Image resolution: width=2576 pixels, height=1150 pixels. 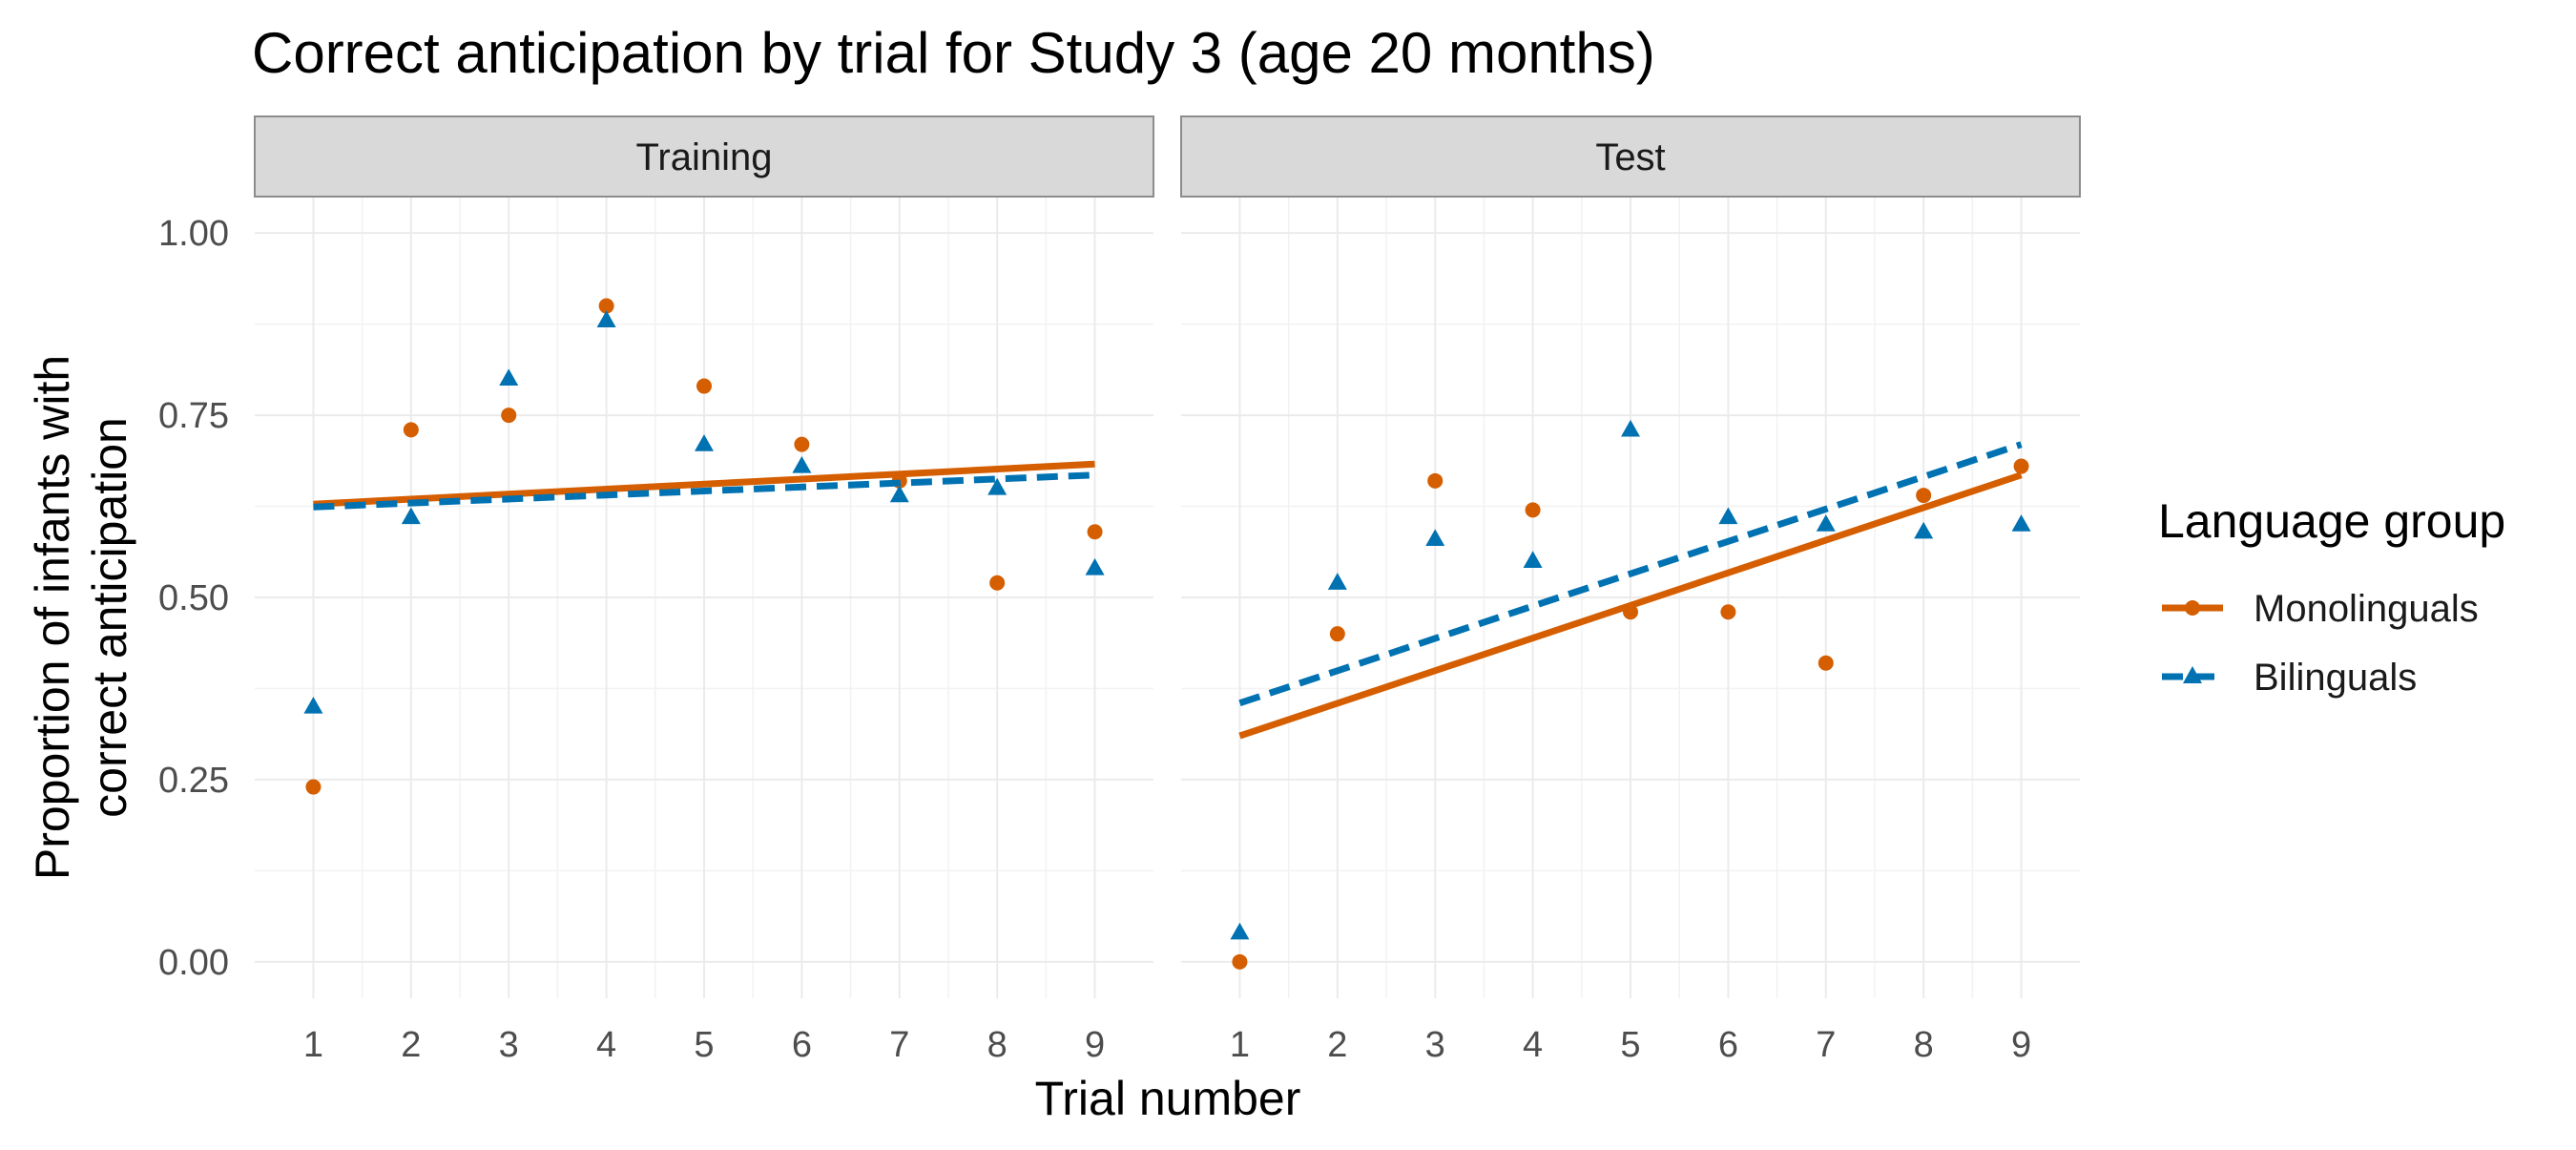 I want to click on fit-line-monolinguals, so click(x=704, y=484).